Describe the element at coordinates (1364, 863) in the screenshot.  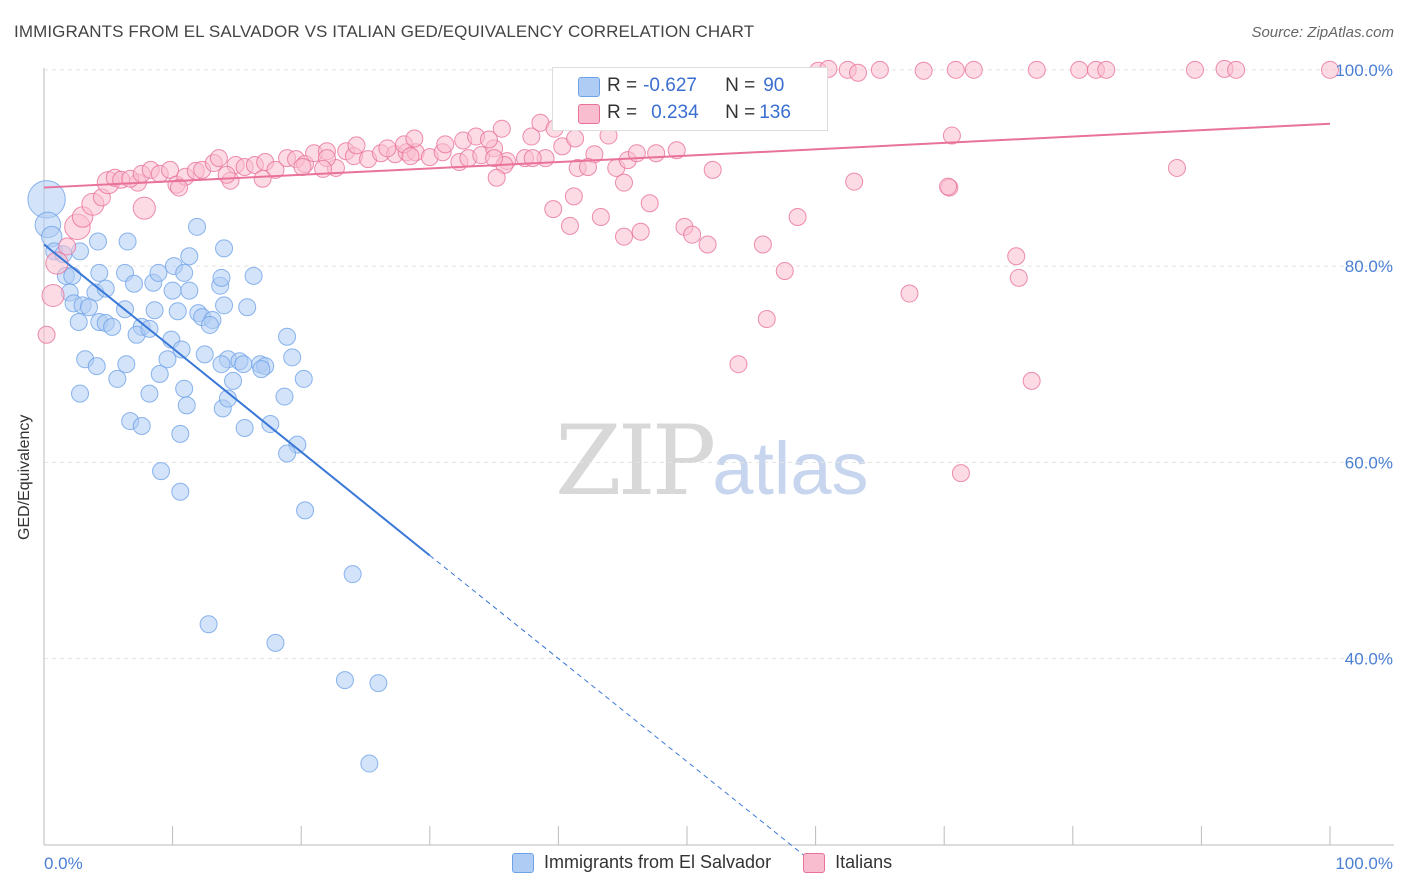
I see `x-tick-label: 100.0%` at that location.